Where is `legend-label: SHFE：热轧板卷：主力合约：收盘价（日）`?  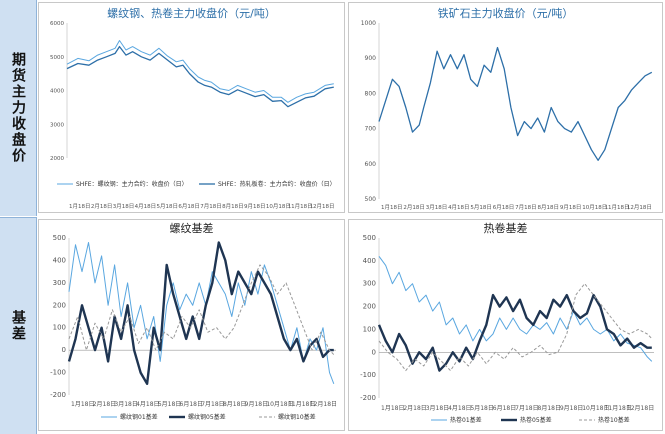
legend-label: SHFE：热轧板卷：主力合约：收盘价（日） is located at coordinates (277, 184).